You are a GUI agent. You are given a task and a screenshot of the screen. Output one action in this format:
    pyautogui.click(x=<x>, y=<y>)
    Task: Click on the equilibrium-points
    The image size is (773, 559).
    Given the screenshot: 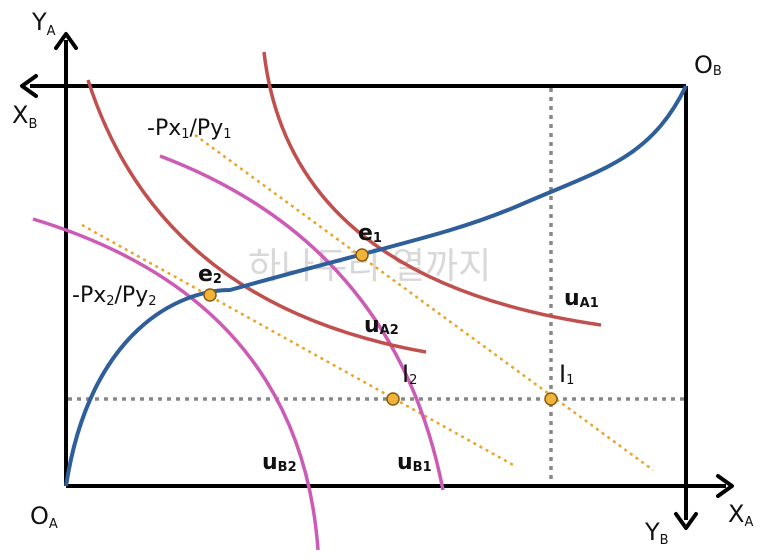 What is the action you would take?
    pyautogui.click(x=380, y=327)
    